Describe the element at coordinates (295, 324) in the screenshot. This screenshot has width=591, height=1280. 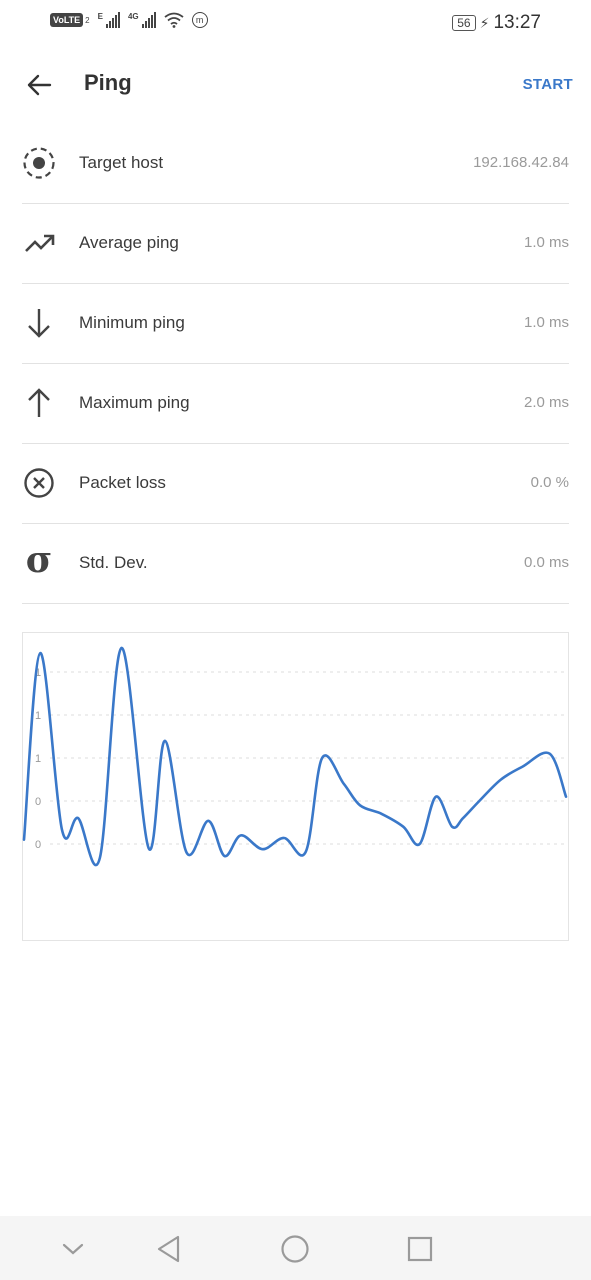
I see `stat-row-minimum-ping: Minimum ping 1.0 ms` at that location.